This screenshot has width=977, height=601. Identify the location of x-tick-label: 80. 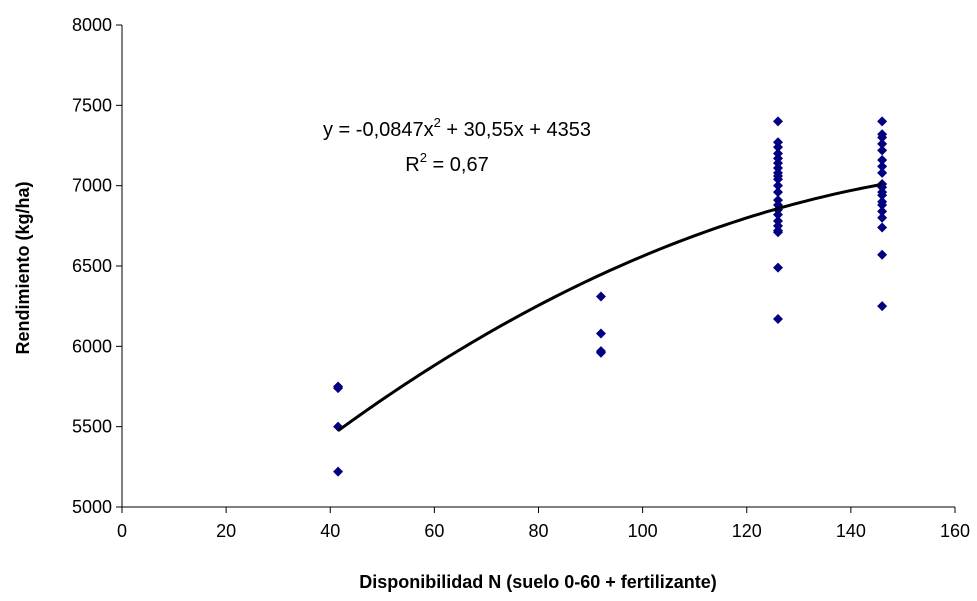
(538, 531).